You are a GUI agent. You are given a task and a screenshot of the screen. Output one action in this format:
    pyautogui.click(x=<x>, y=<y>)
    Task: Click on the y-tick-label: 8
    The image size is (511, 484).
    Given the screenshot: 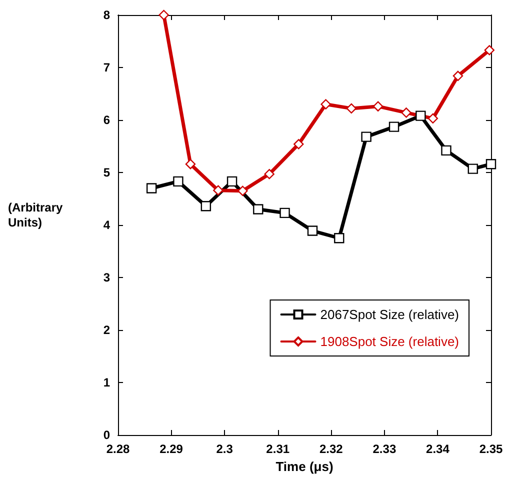 What is the action you would take?
    pyautogui.click(x=106, y=15)
    